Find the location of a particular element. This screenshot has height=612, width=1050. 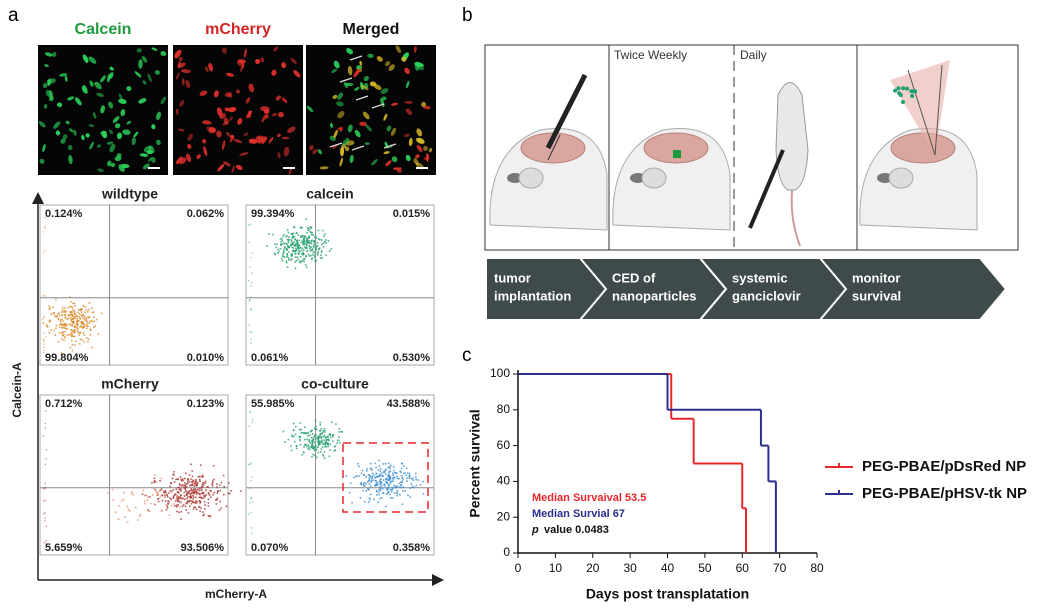

gate-box is located at coordinates (385, 477).